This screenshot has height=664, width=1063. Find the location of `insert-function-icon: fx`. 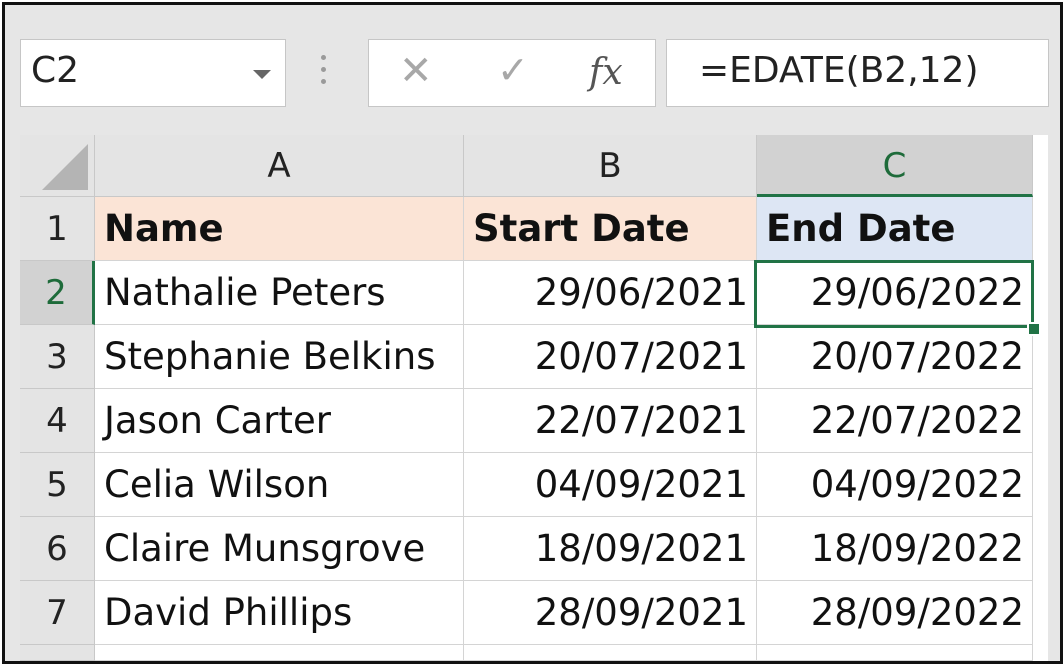

insert-function-icon: fx is located at coordinates (606, 72).